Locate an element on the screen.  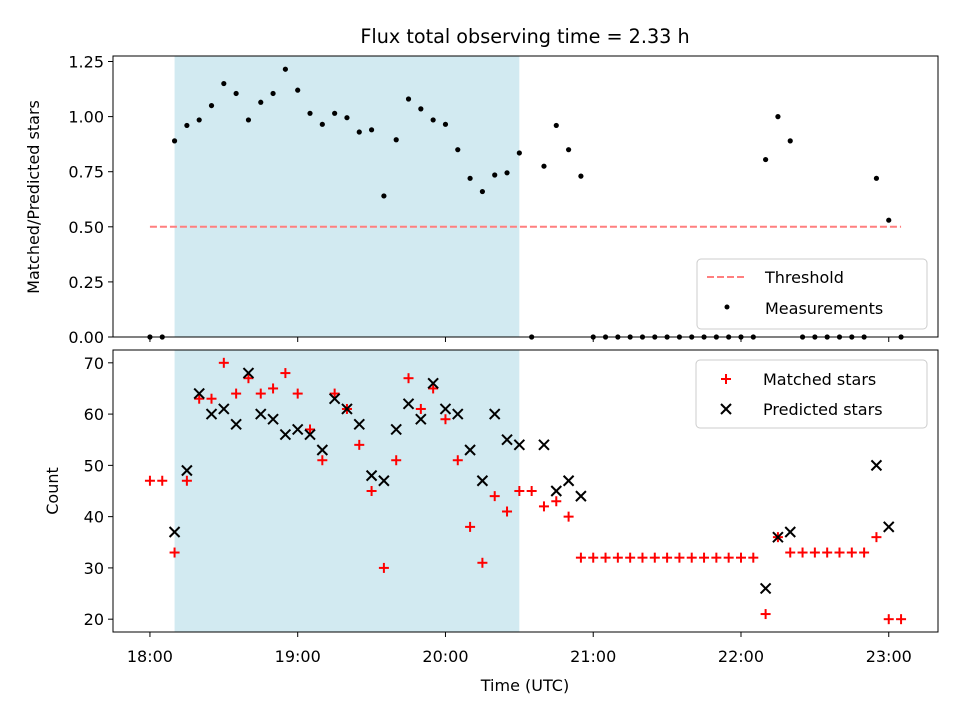
measurements-legend-marker is located at coordinates (727, 307).